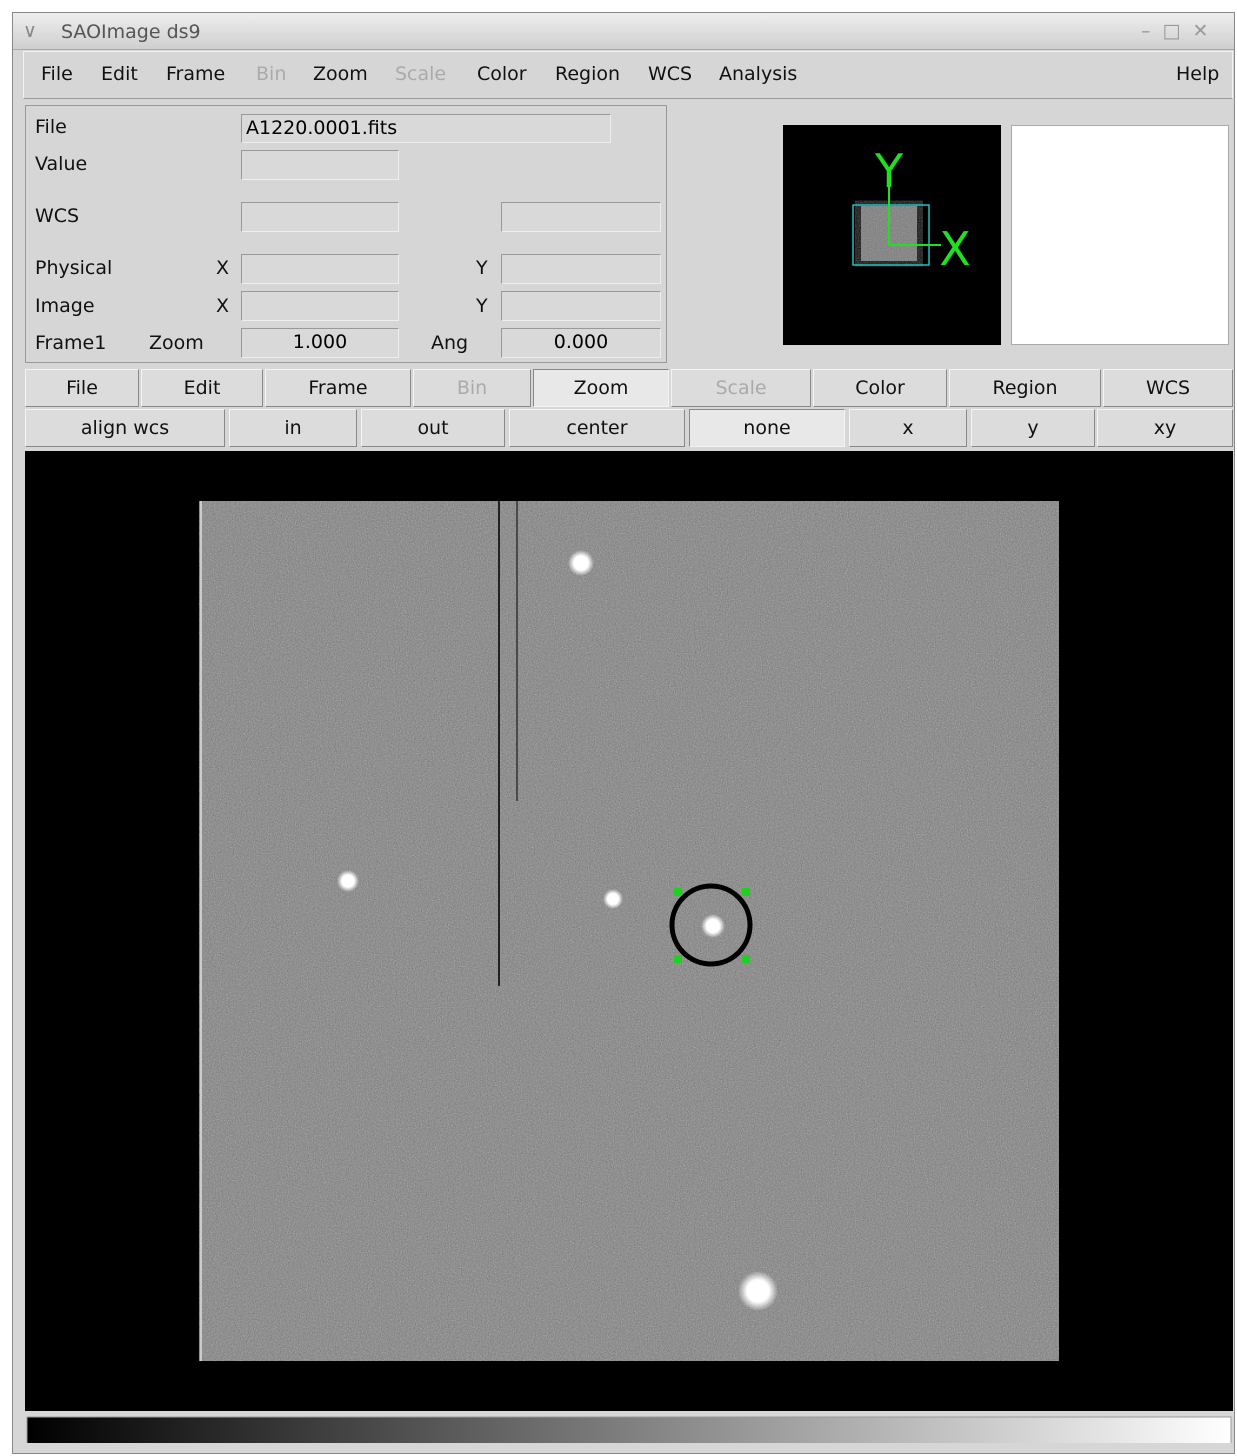 The width and height of the screenshot is (1237, 1456). Describe the element at coordinates (30, 31) in the screenshot. I see `window-menu-icon: ∨` at that location.